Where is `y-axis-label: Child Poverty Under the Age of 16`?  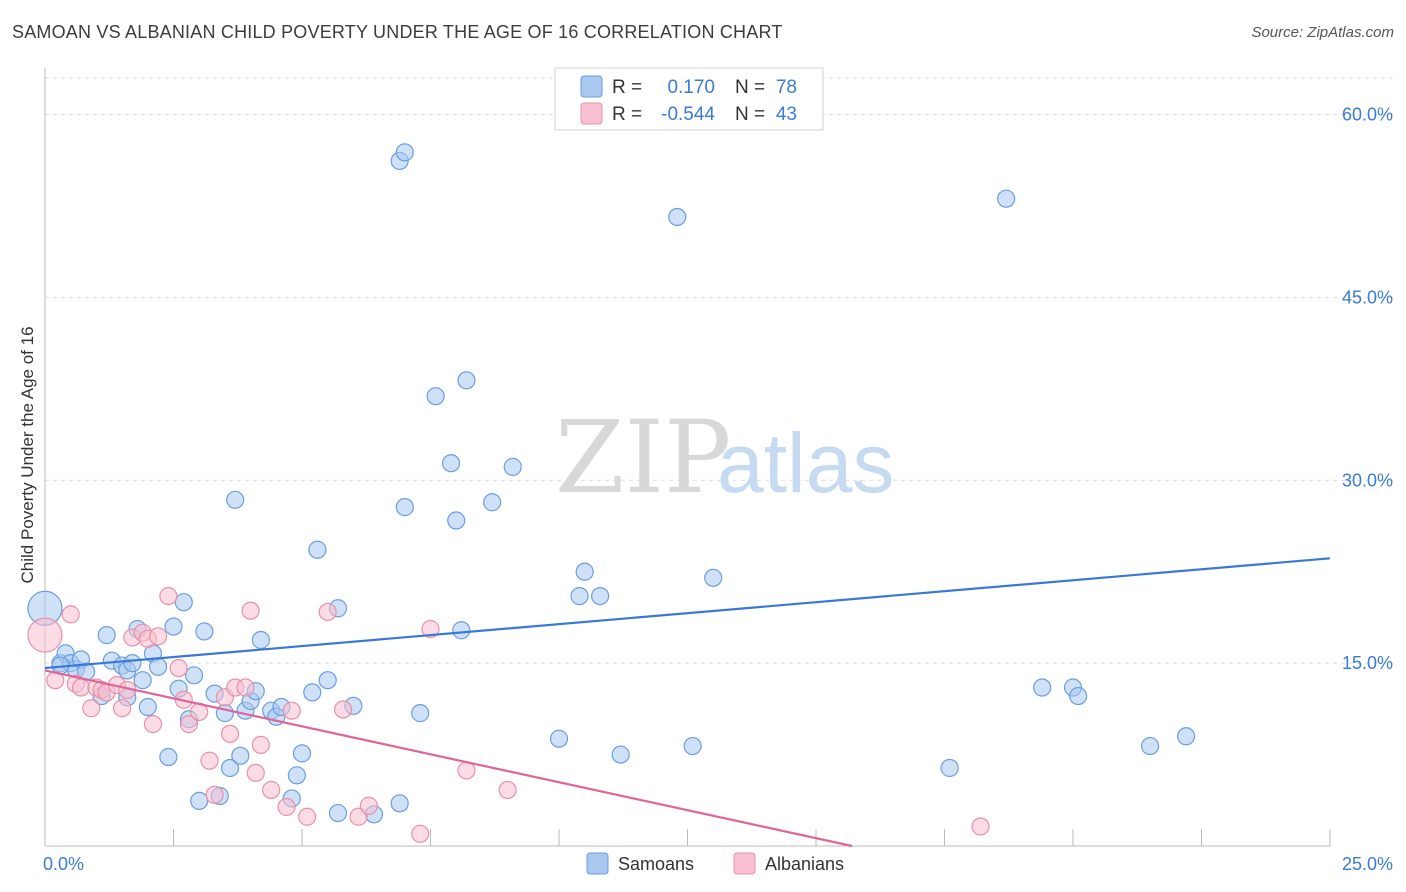 y-axis-label: Child Poverty Under the Age of 16 is located at coordinates (27, 454).